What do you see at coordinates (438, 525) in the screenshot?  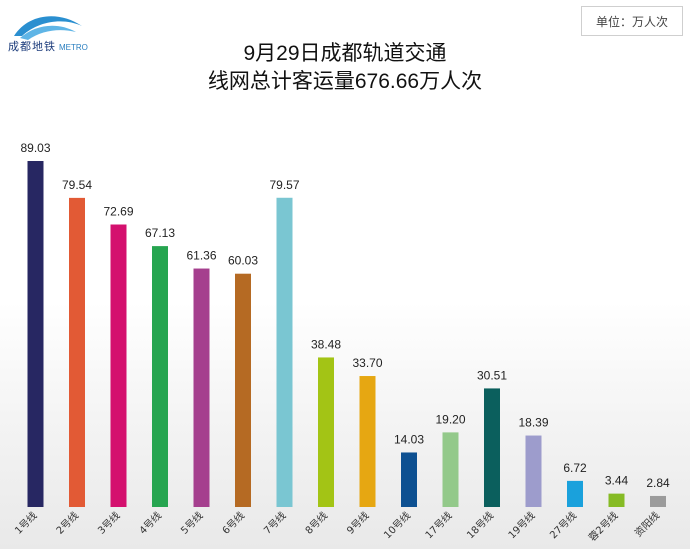 I see `category-label-11: 17号线` at bounding box center [438, 525].